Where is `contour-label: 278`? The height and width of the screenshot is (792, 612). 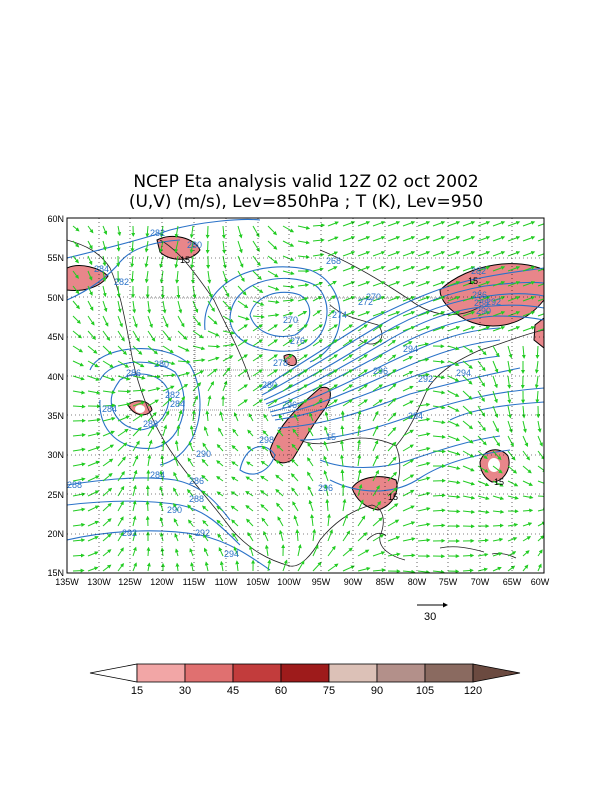
contour-label: 278 is located at coordinates (280, 363).